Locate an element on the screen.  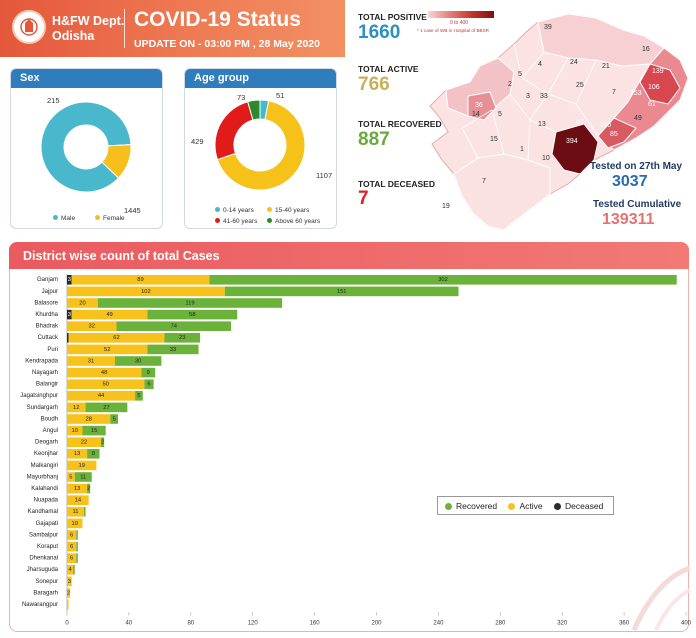
x-tick-label: 40 is located at coordinates (129, 623).